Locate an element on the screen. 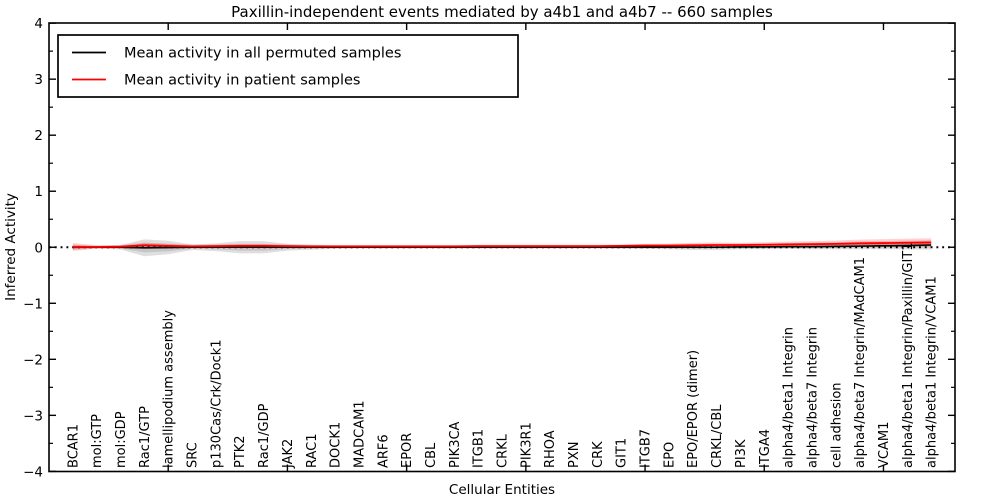 The height and width of the screenshot is (500, 1000). x-tick-label: ITGB7 is located at coordinates (646, 448).